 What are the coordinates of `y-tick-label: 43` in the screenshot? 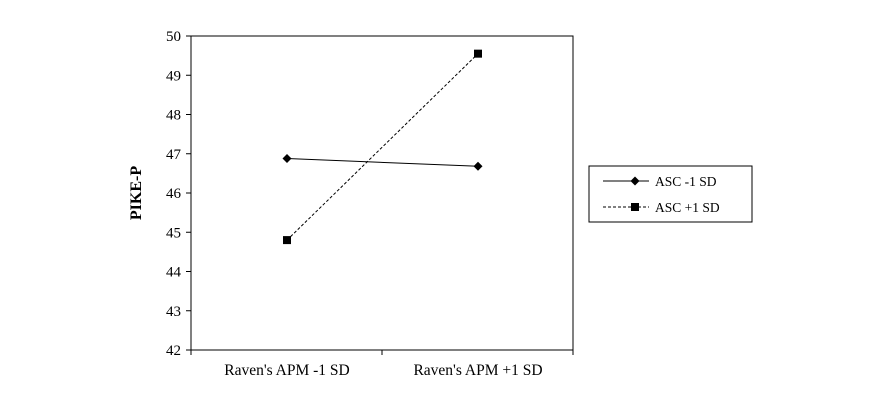 It's located at (173, 312).